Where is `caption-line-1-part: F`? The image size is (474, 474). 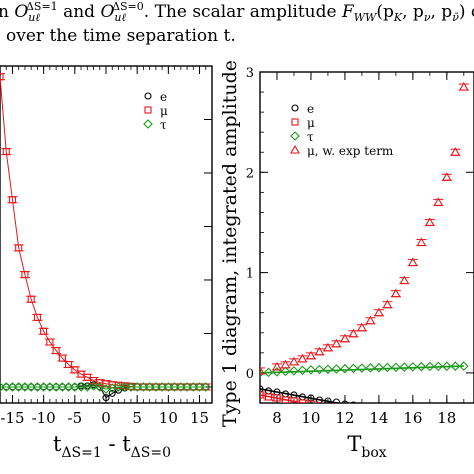 caption-line-1-part: F is located at coordinates (347, 12).